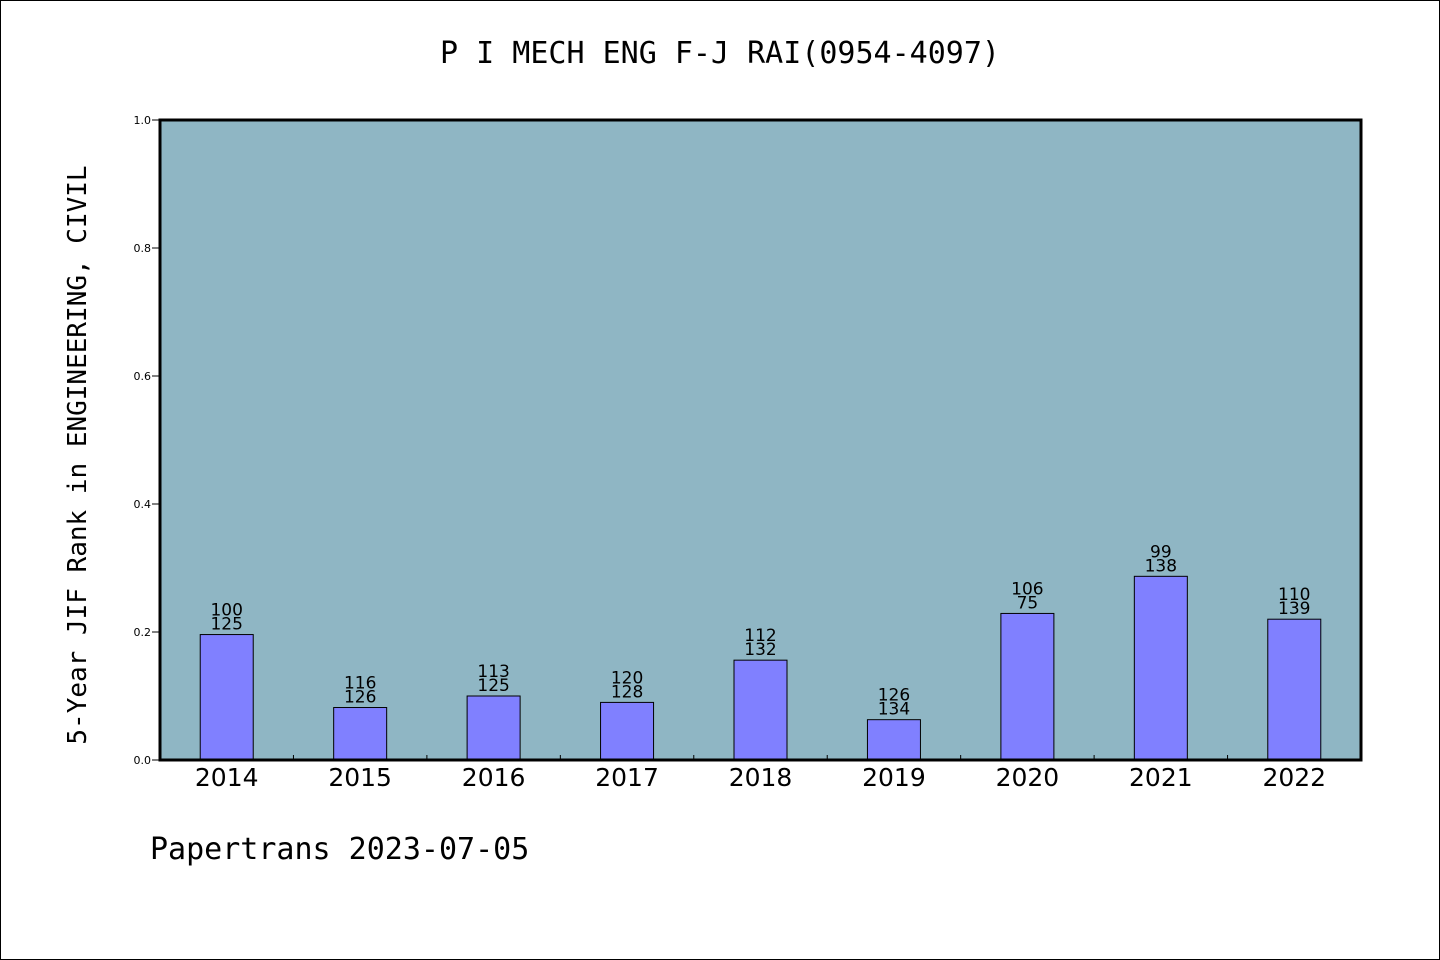 The height and width of the screenshot is (960, 1440). Describe the element at coordinates (1027, 589) in the screenshot. I see `bar-label-top-2020: 106` at that location.